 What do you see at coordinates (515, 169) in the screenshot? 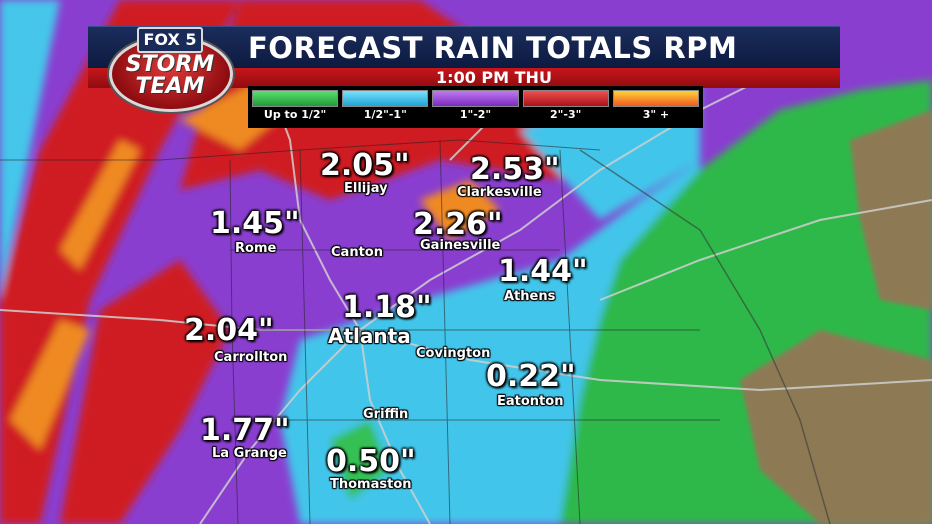
I see `value-clarkesville: 2.53"` at bounding box center [515, 169].